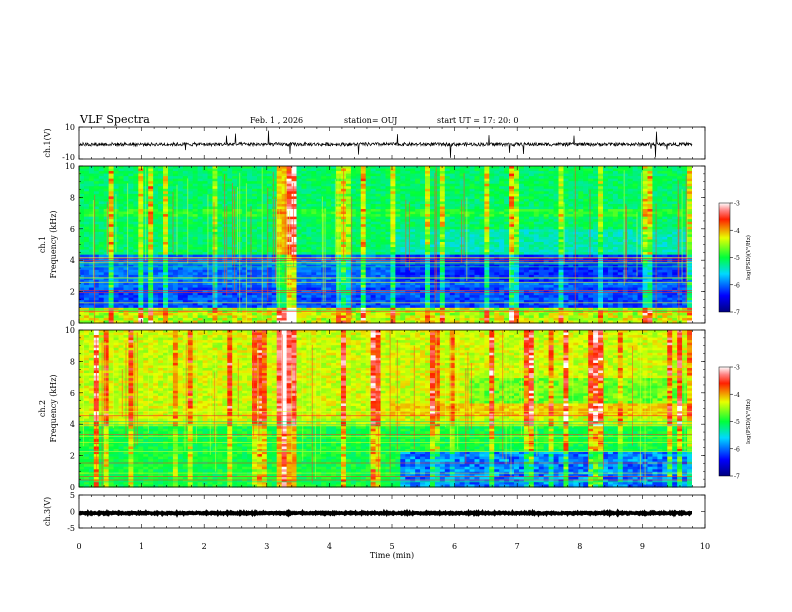 The height and width of the screenshot is (612, 792). What do you see at coordinates (724, 421) in the screenshot?
I see `ch2-spectrogram-colorbar` at bounding box center [724, 421].